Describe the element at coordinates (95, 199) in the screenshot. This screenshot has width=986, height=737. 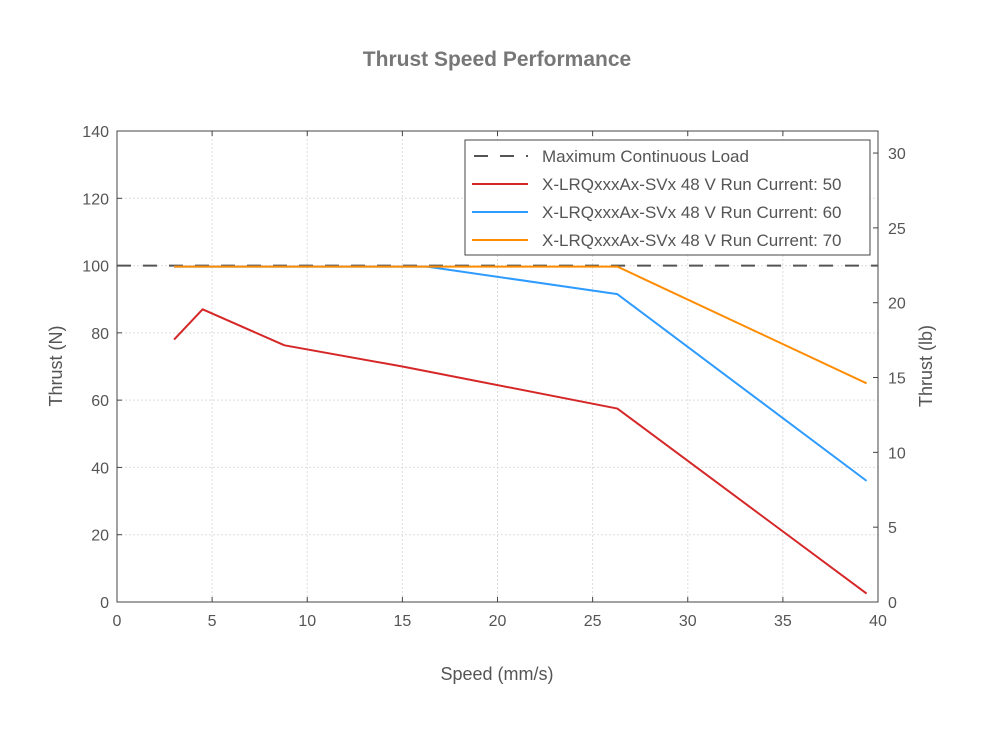
I see `y-tick-label: 120` at that location.